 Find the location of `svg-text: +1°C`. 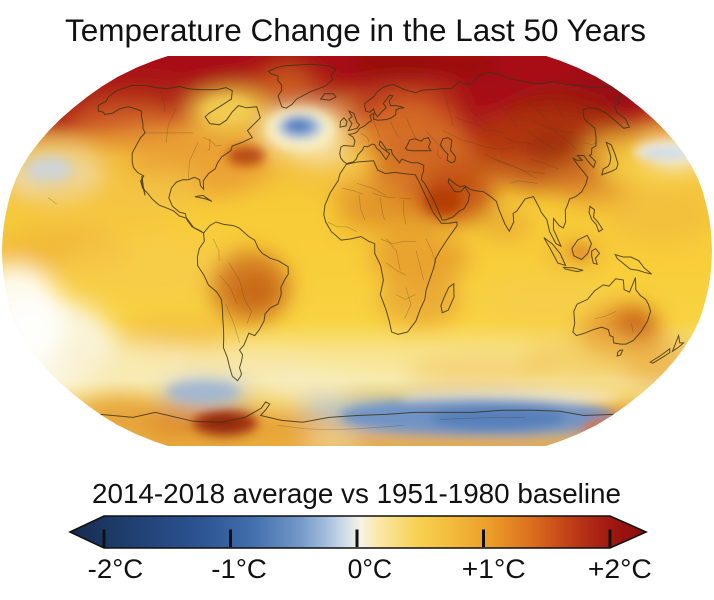

svg-text: +1°C is located at coordinates (494, 568).